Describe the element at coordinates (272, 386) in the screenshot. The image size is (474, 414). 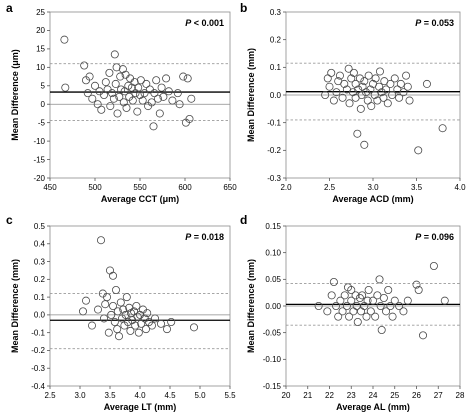
I see `y-tick-label: -0.15` at that location.